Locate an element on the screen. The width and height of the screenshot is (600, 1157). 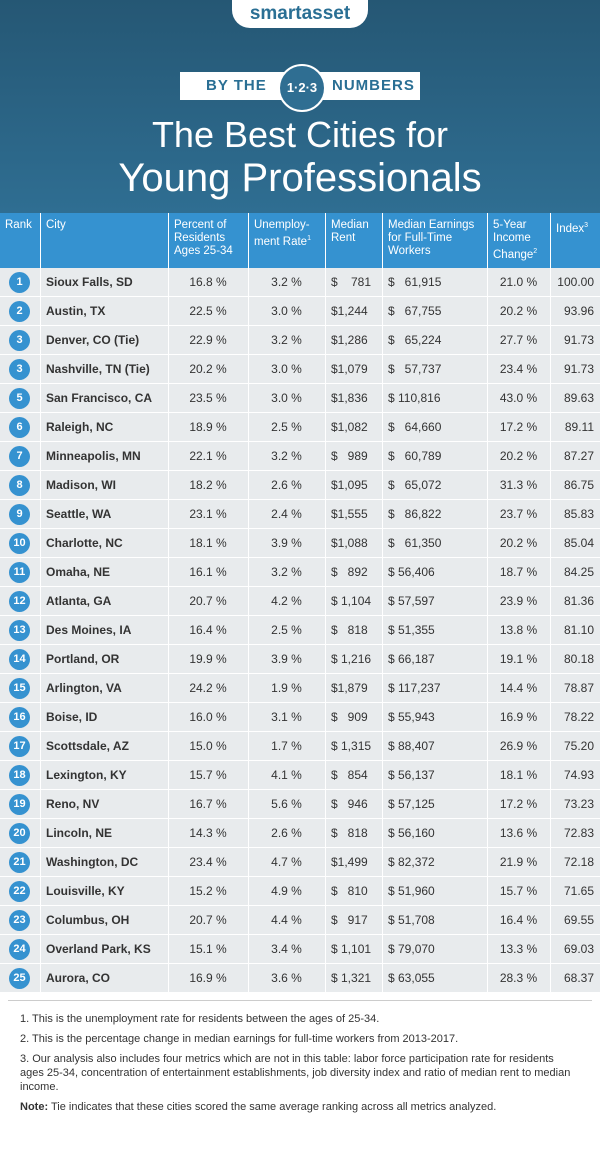
rank-badge: 23 is located at coordinates (19, 920).